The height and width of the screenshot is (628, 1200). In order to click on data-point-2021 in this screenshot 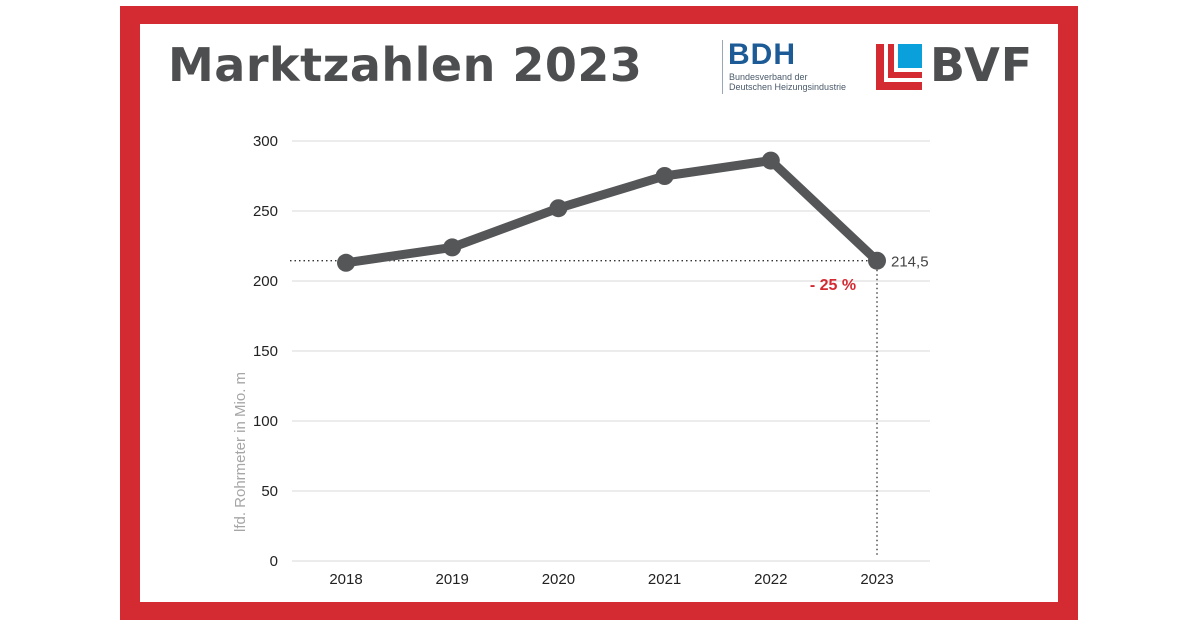, I will do `click(664, 176)`.